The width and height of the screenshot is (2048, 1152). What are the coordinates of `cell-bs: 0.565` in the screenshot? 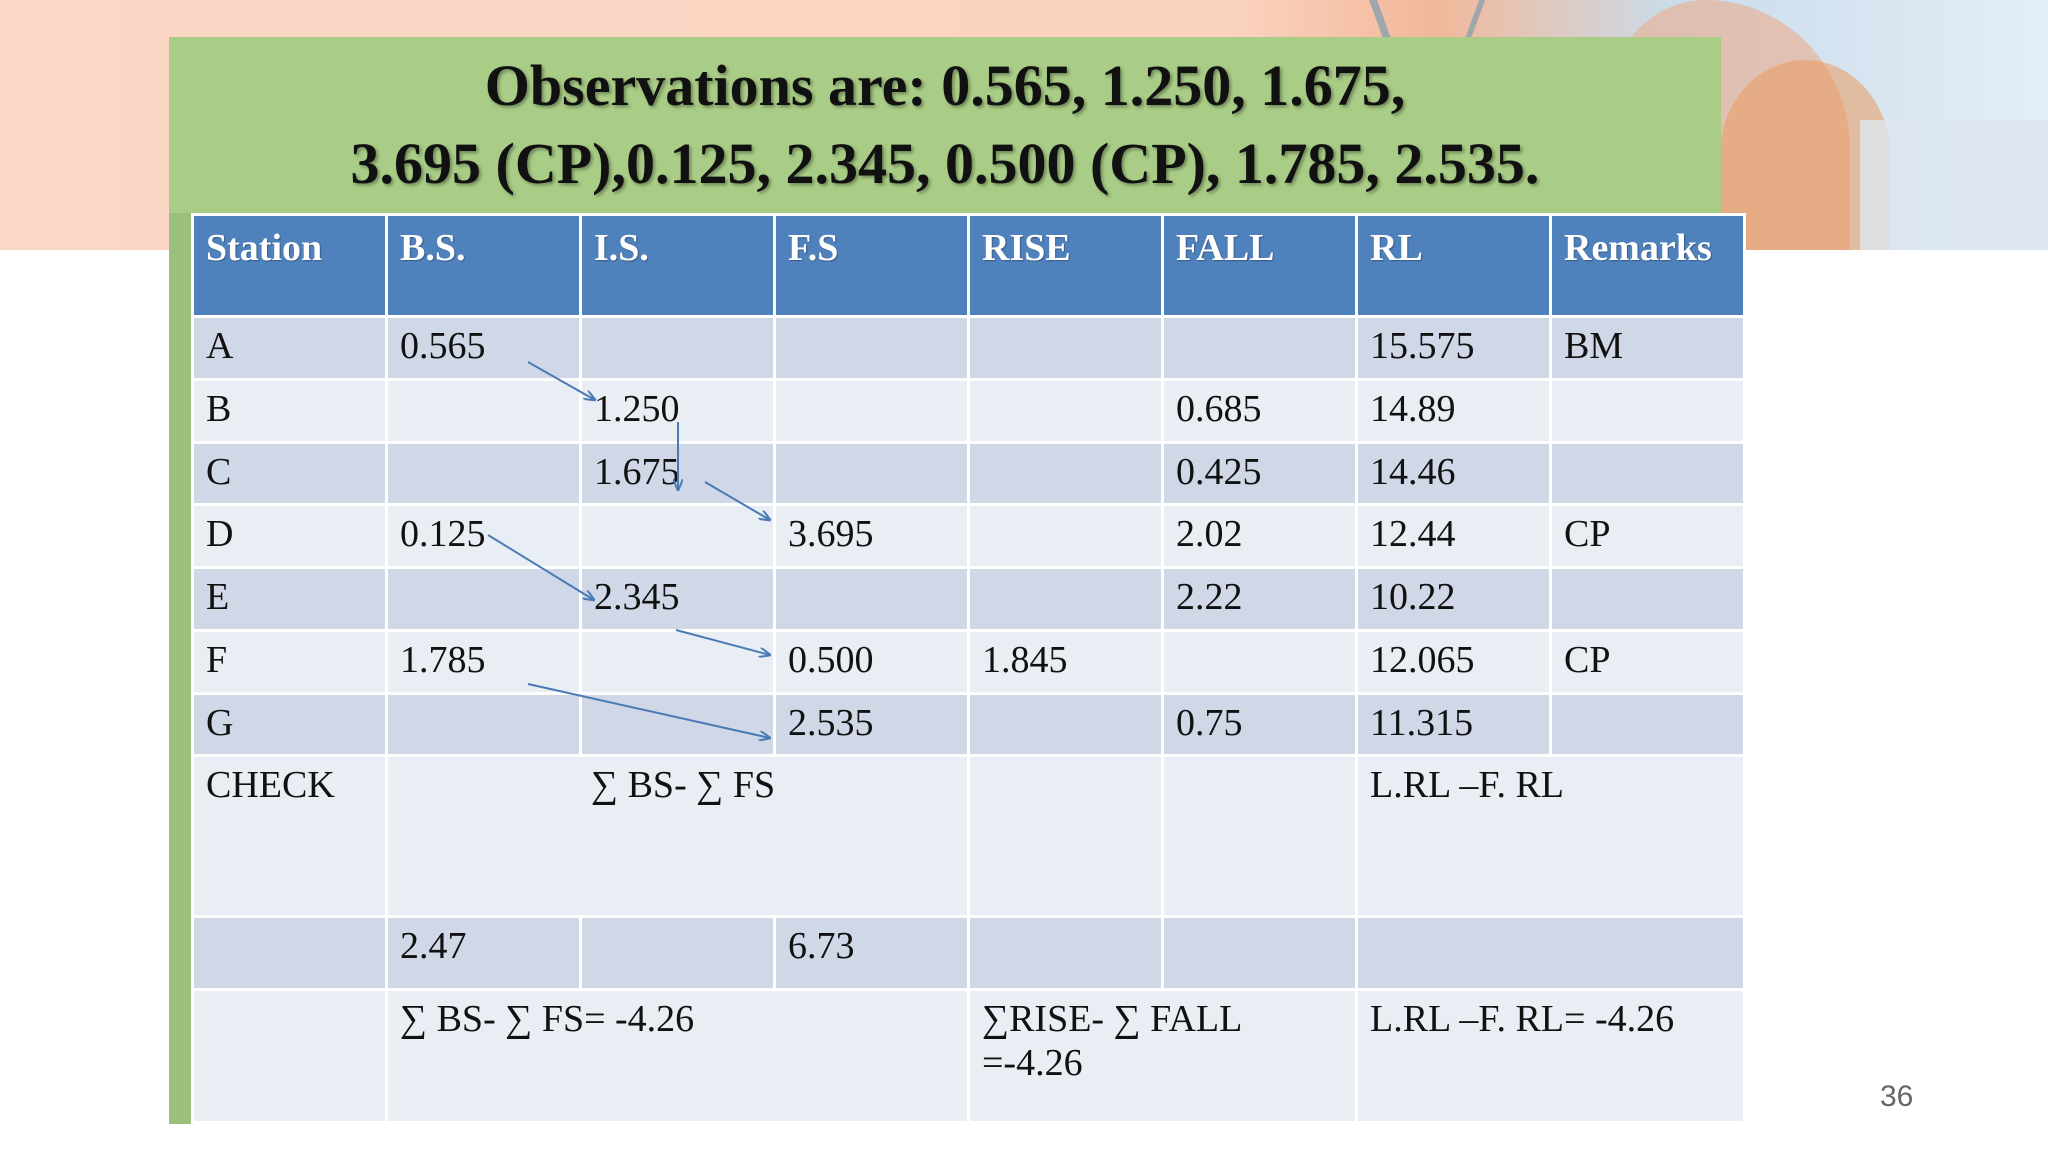 It's located at (483, 348).